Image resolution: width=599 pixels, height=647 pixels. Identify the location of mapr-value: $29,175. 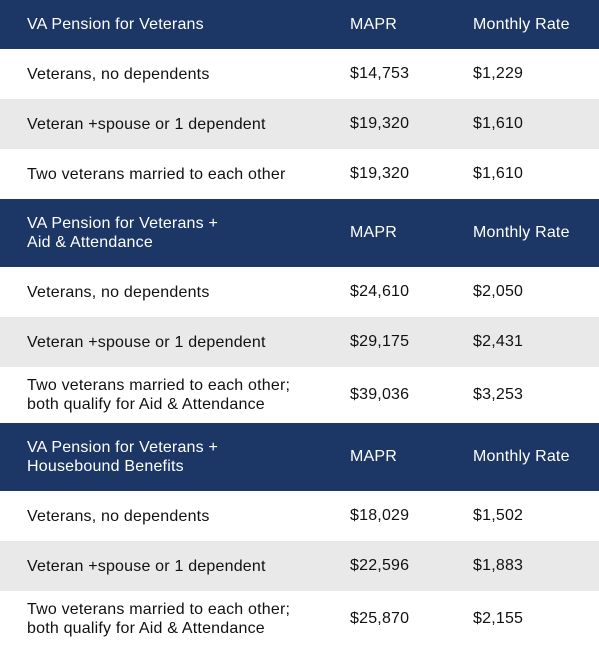
(380, 341).